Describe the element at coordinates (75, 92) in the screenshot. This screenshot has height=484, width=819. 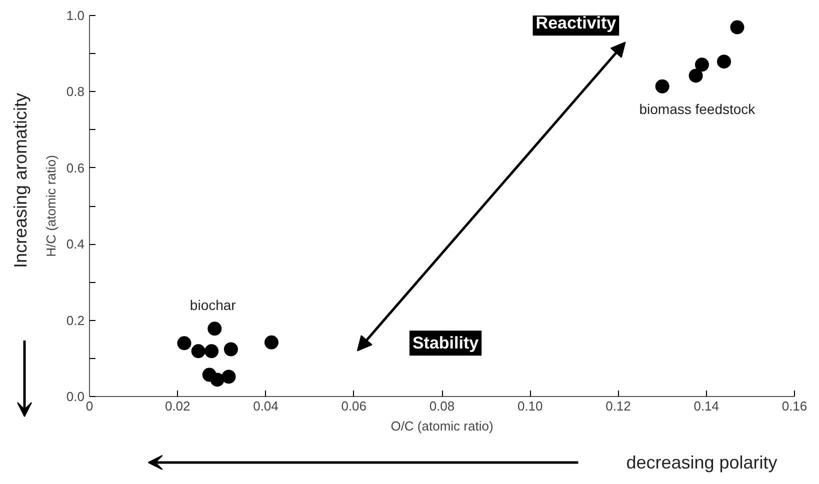
I see `y-tick-label: 0.8` at that location.